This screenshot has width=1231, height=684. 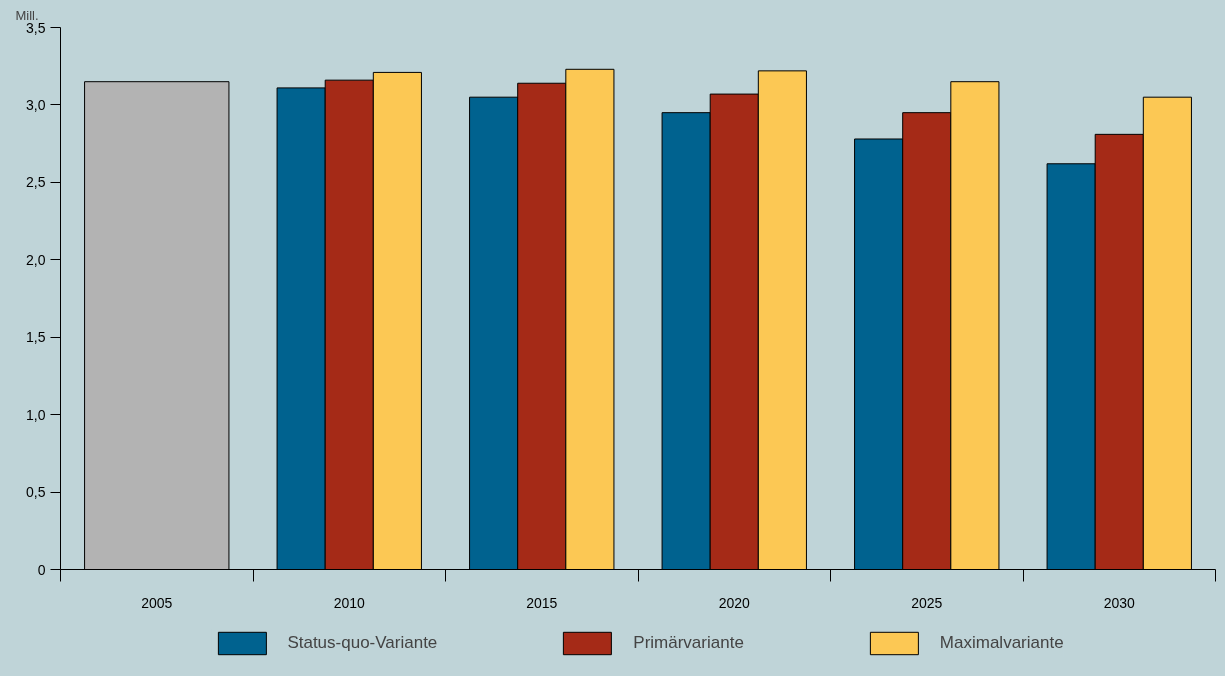 I want to click on y-tick-label: 1,0, so click(x=36, y=414).